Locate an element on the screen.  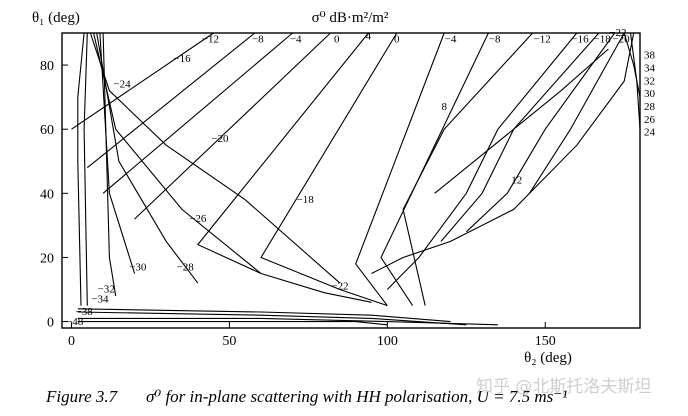
y-axis-ticks: 0 20 40 60 80 is located at coordinates (54, 195).